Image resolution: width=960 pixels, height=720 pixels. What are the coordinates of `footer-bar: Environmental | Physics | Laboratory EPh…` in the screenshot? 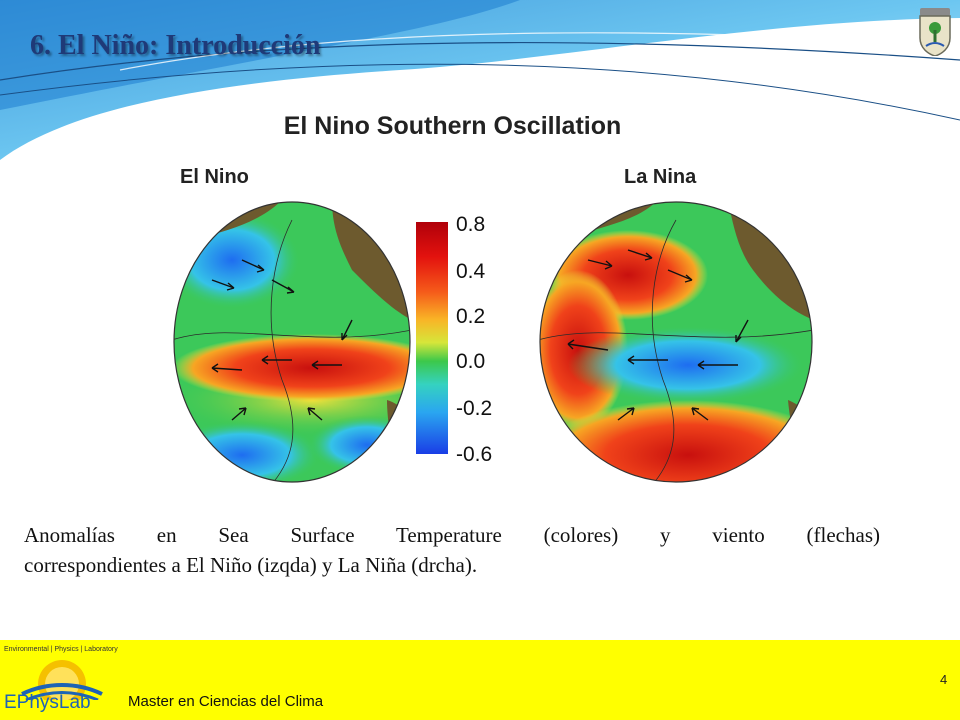 It's located at (480, 680).